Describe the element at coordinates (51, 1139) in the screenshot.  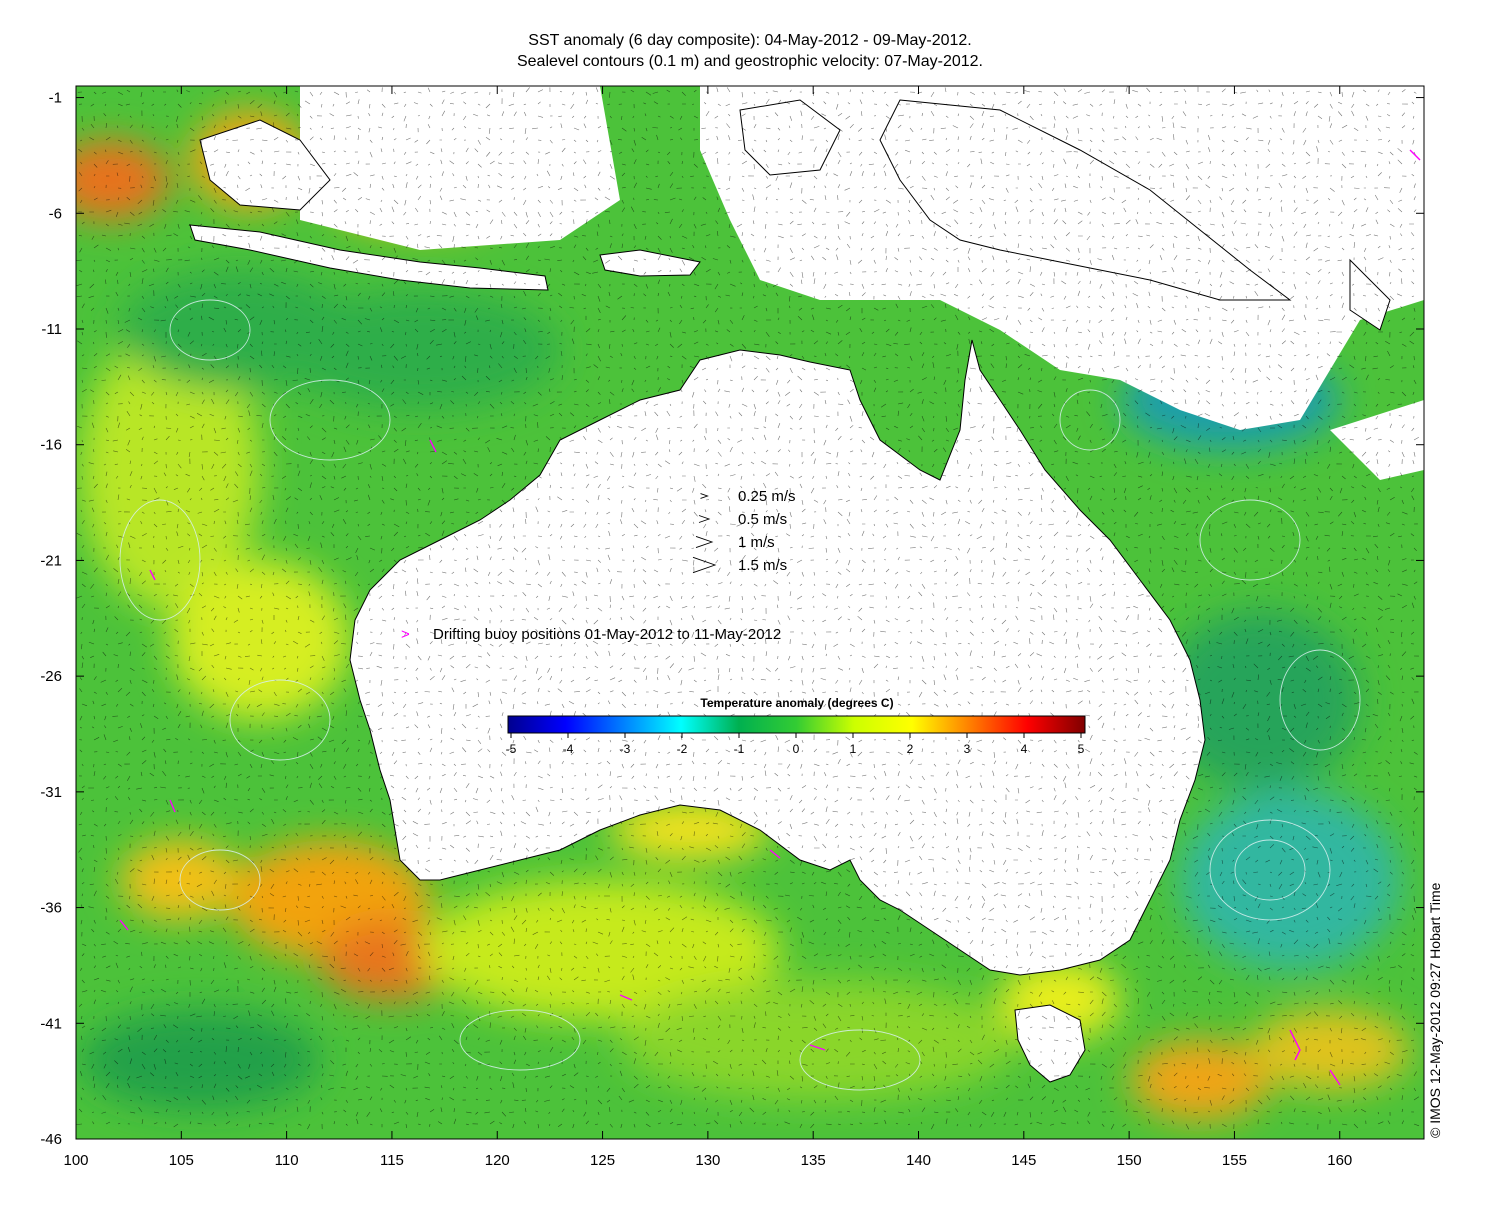
I see `y-tick-label: -46` at that location.